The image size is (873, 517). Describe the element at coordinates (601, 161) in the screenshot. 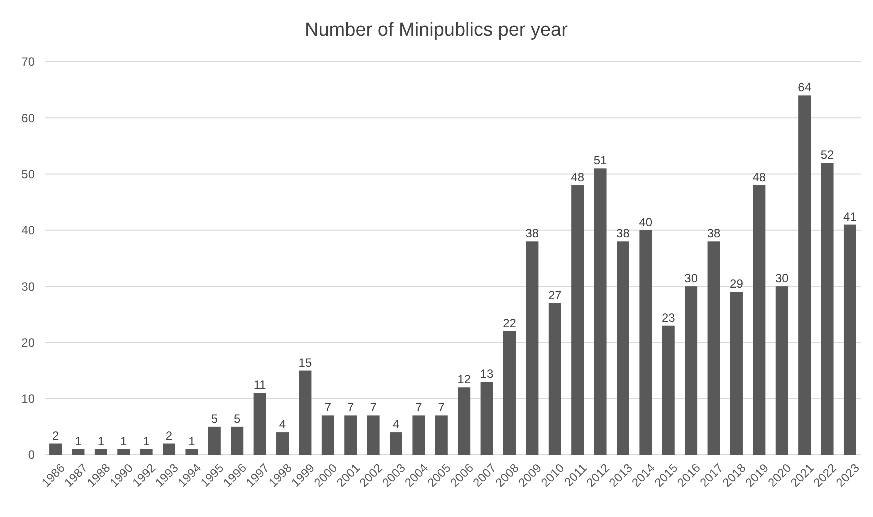

I see `data-label: 51` at that location.